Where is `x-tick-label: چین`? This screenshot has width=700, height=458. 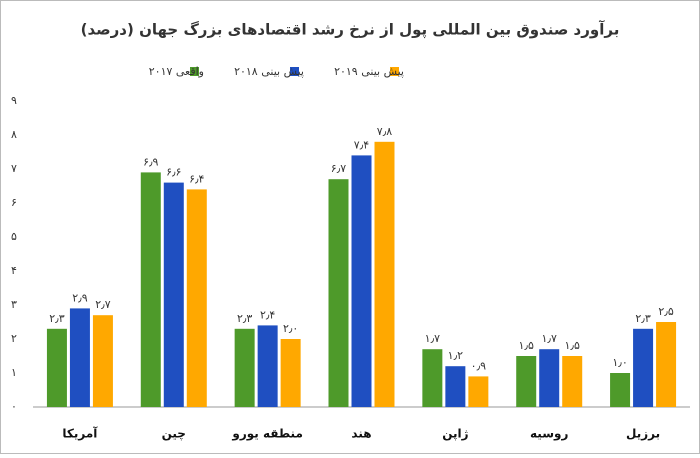
x-tick-label: چین is located at coordinates (174, 434).